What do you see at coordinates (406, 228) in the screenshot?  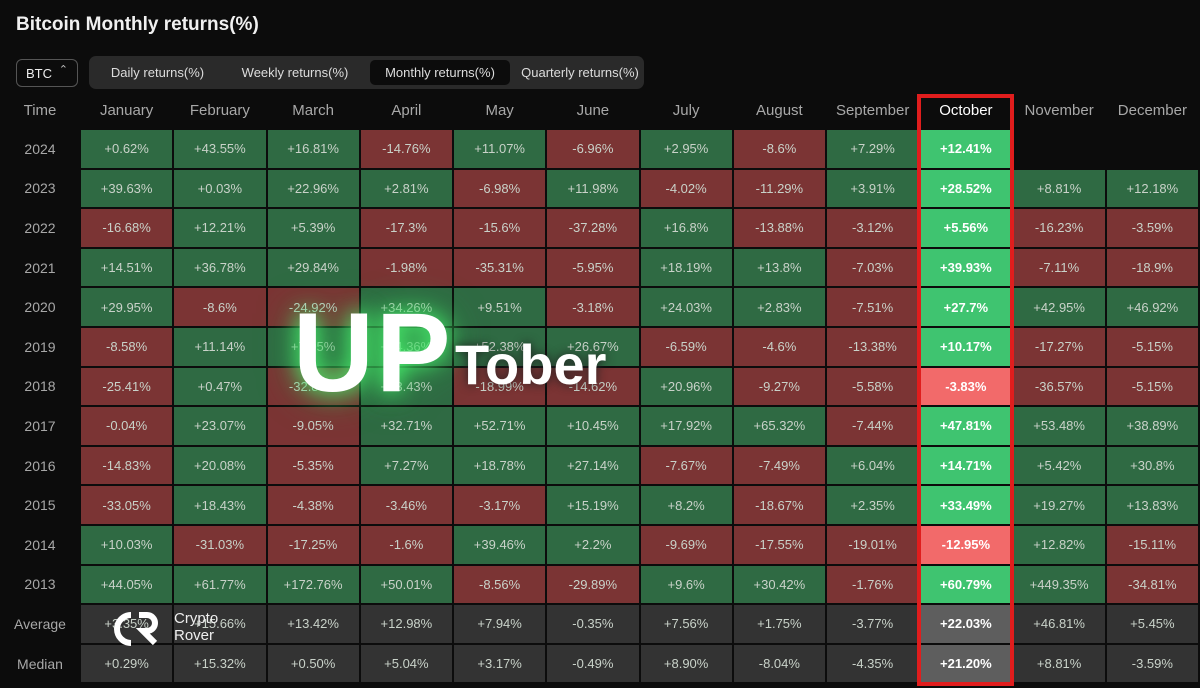 I see `return-cell: -17.3%` at bounding box center [406, 228].